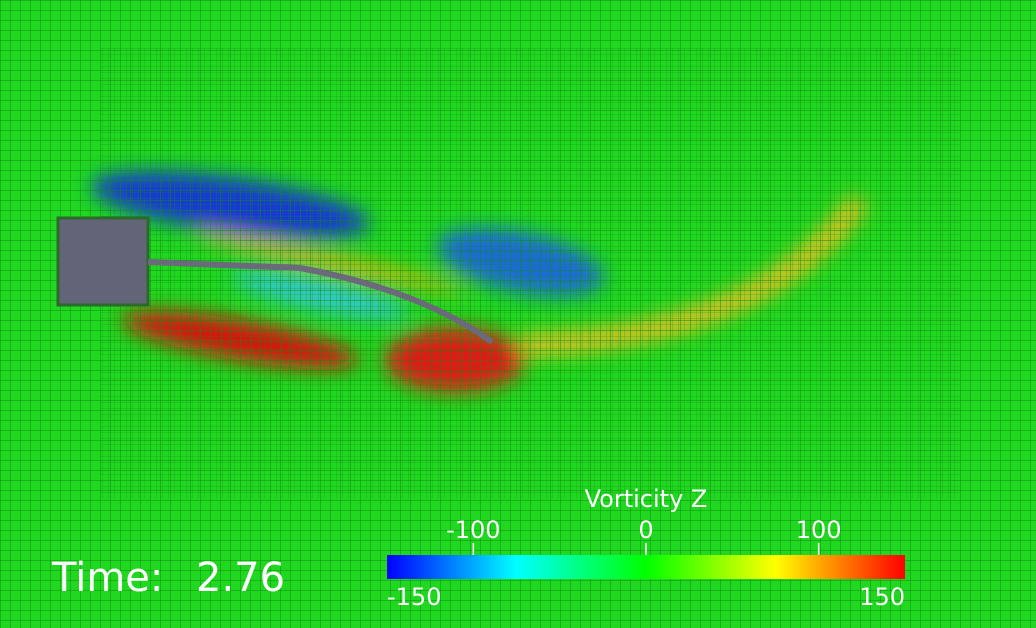 The image size is (1036, 628). What do you see at coordinates (646, 567) in the screenshot?
I see `colorbar` at bounding box center [646, 567].